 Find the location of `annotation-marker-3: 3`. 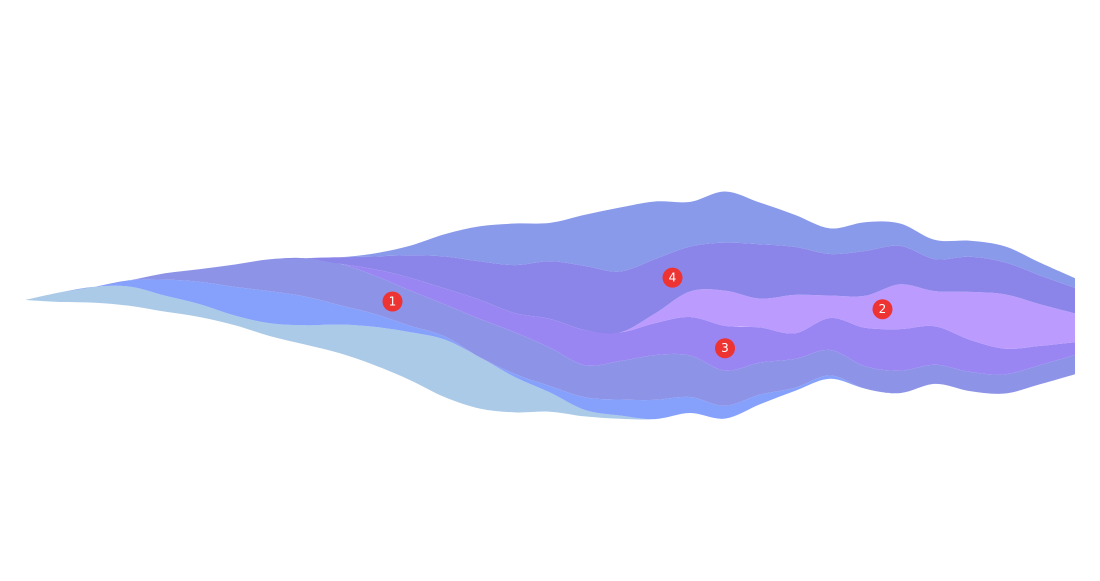

annotation-marker-3: 3 is located at coordinates (725, 348).